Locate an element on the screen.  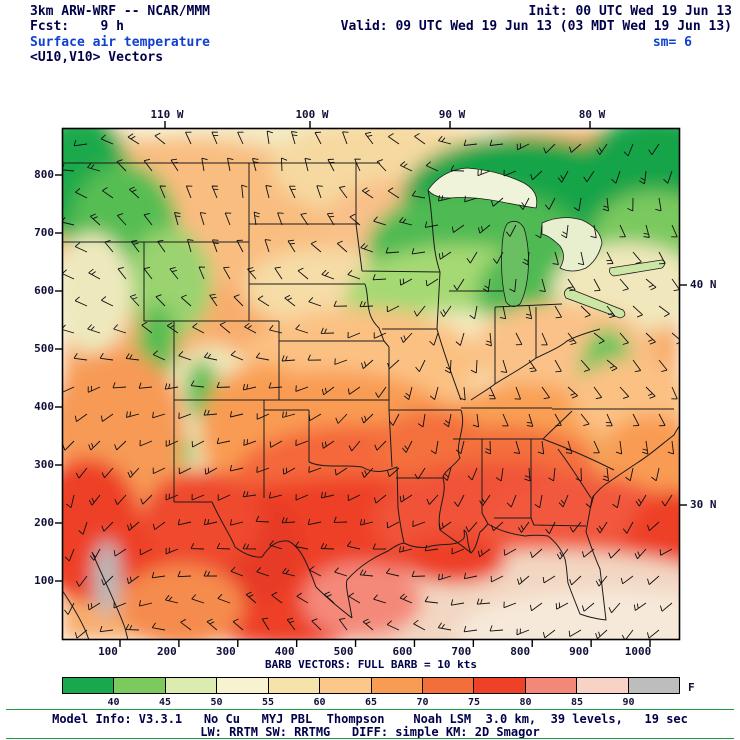
colorbar-tick-label: 80 is located at coordinates (525, 702).